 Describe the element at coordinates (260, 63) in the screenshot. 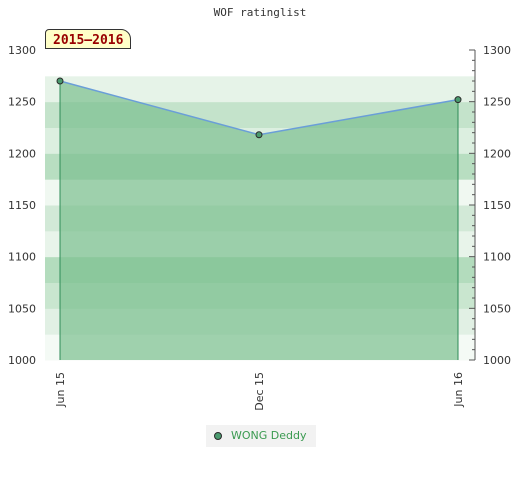

I see `background-band` at that location.